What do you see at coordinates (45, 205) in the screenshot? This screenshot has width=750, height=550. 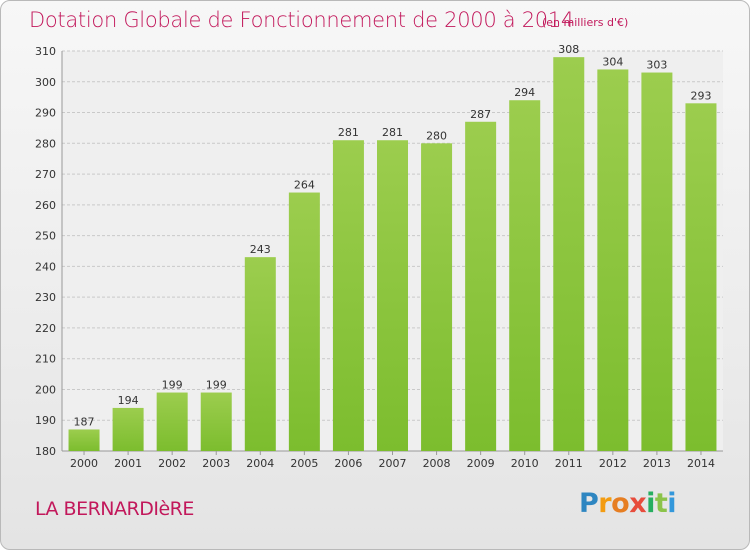 I see `y-tick-label: 260` at bounding box center [45, 205].